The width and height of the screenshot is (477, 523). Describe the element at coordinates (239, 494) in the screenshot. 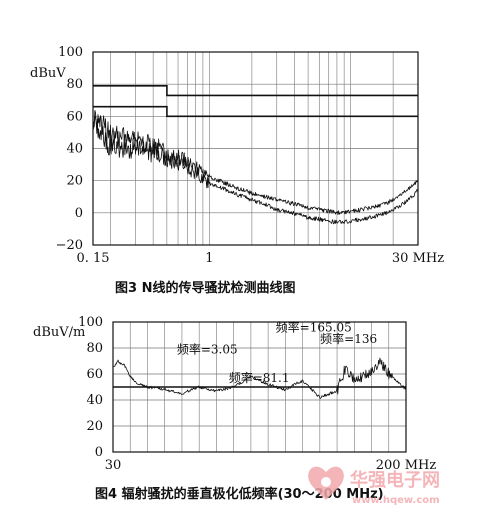

I see `chart2-caption: 图4 辐射骚扰的垂直极化低频率(30～200 MHz)` at that location.